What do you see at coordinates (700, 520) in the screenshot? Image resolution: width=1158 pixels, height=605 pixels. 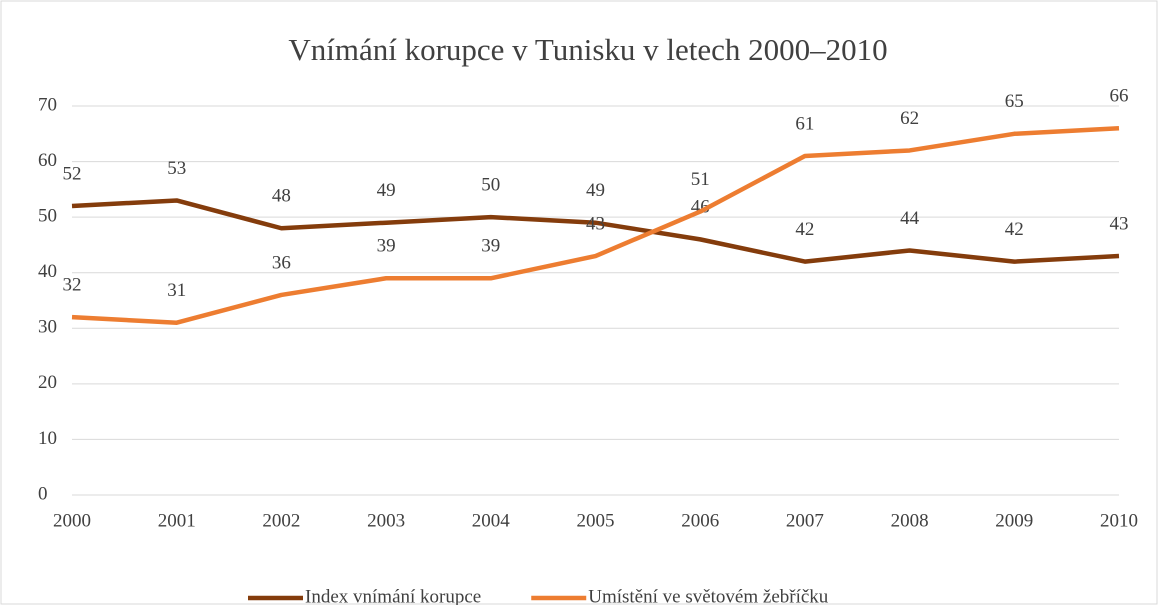 I see `x-tick-label: 2006` at bounding box center [700, 520].